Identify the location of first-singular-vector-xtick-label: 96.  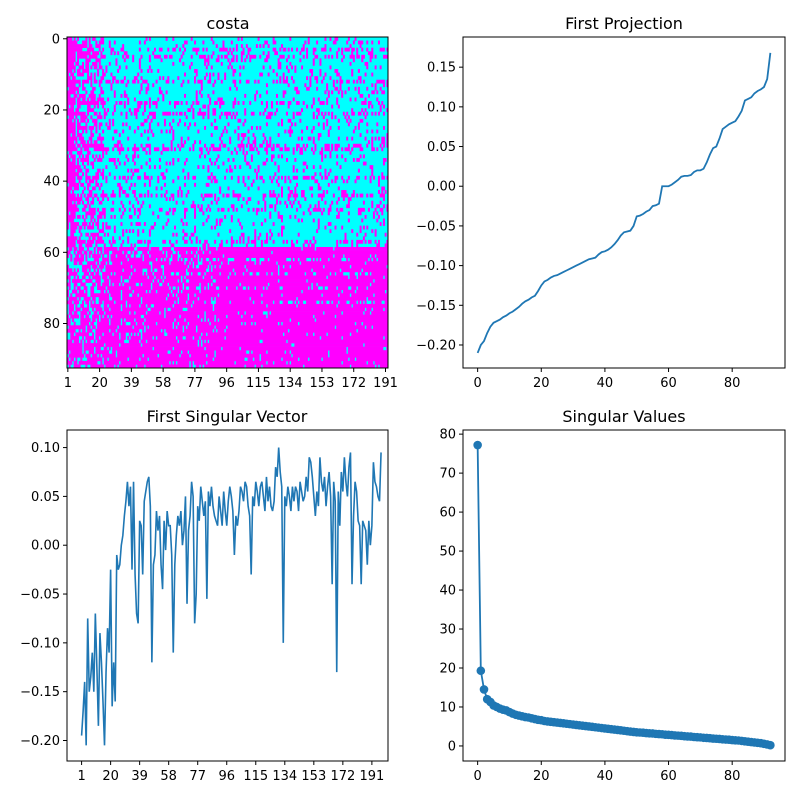
(226, 776).